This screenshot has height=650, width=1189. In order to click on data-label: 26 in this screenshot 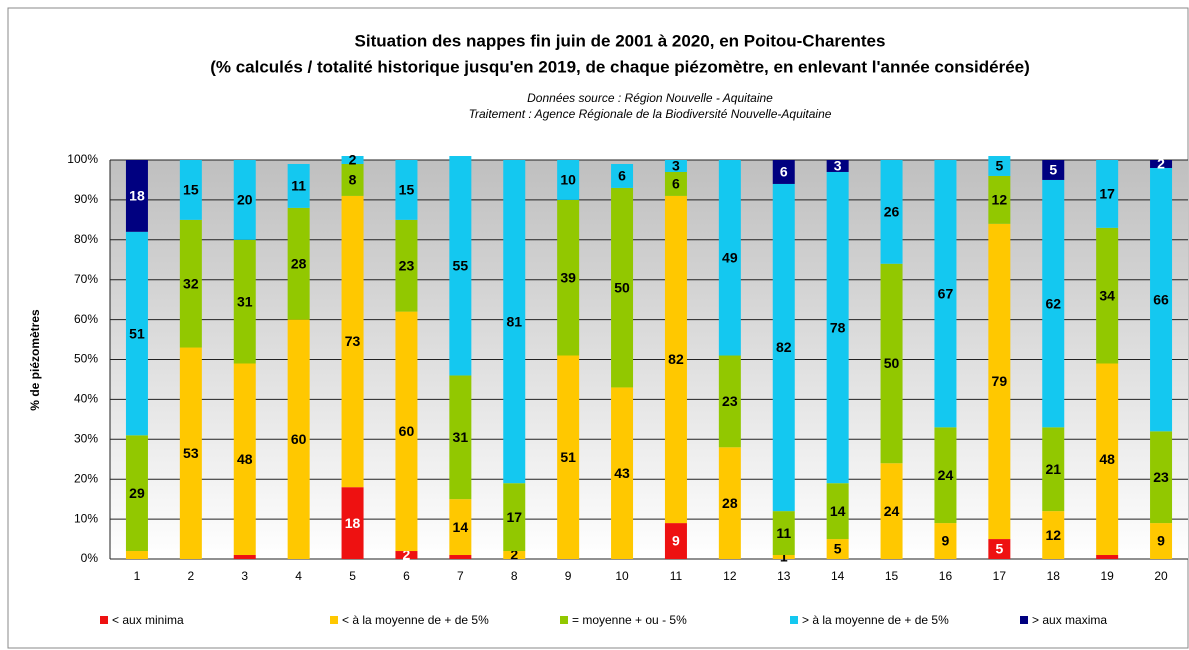, I will do `click(892, 212)`.